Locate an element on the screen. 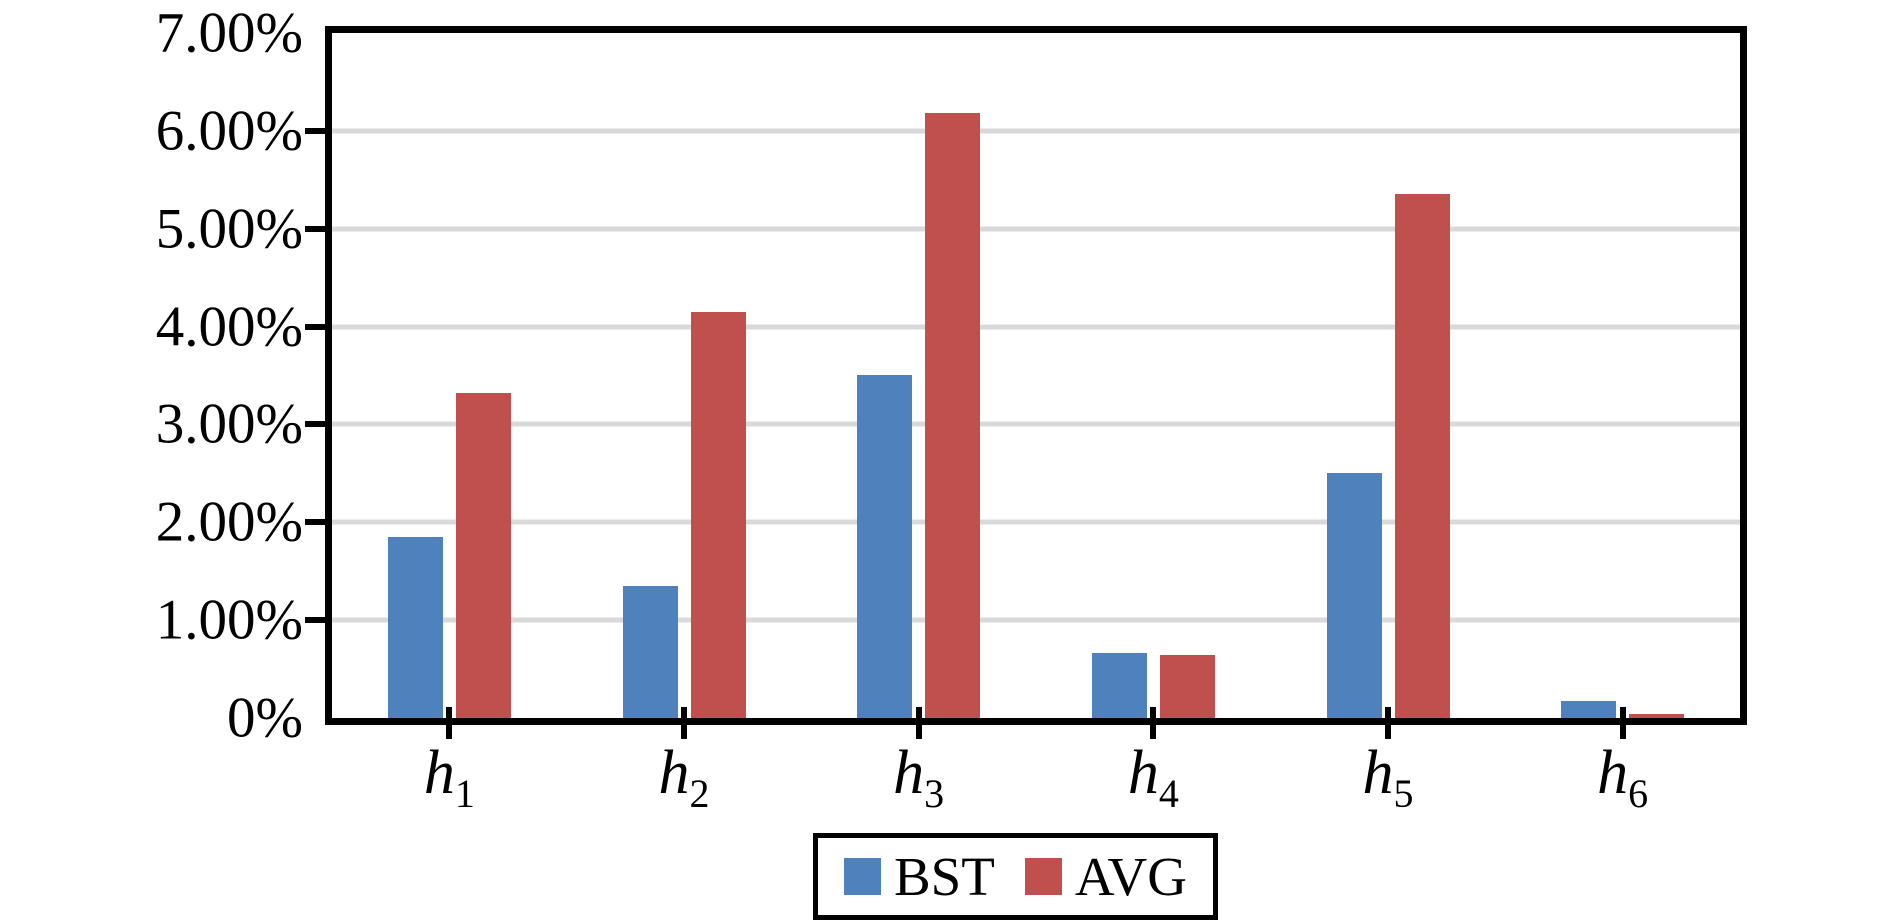 Image resolution: width=1890 pixels, height=924 pixels. avg-bar-h6 is located at coordinates (1657, 716).